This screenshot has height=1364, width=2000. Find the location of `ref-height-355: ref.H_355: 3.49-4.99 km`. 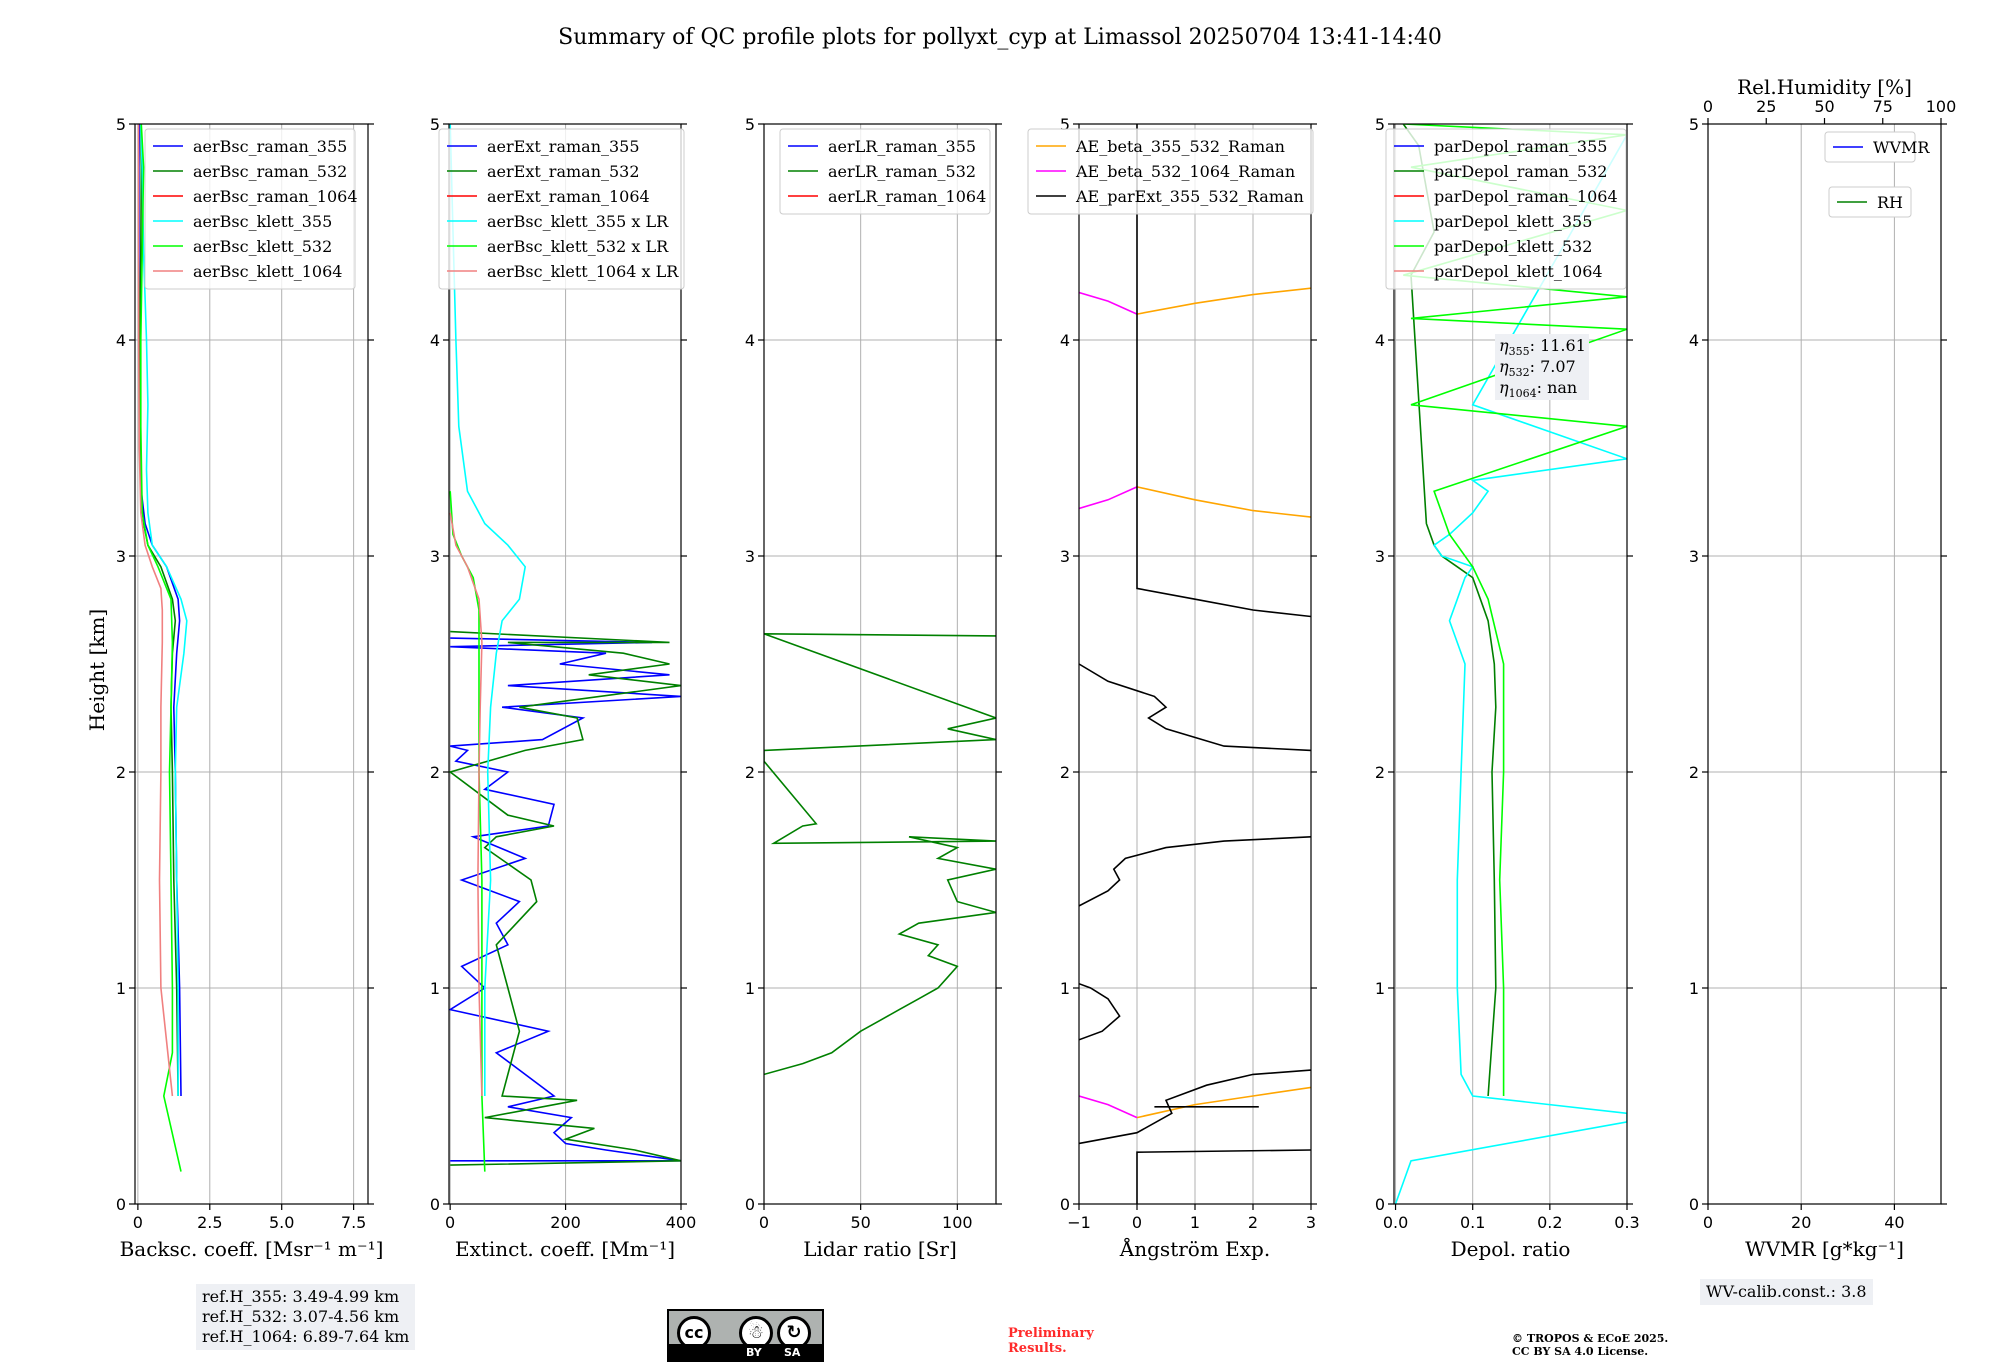

ref-height-355: ref.H_355: 3.49-4.99 km is located at coordinates (301, 1296).